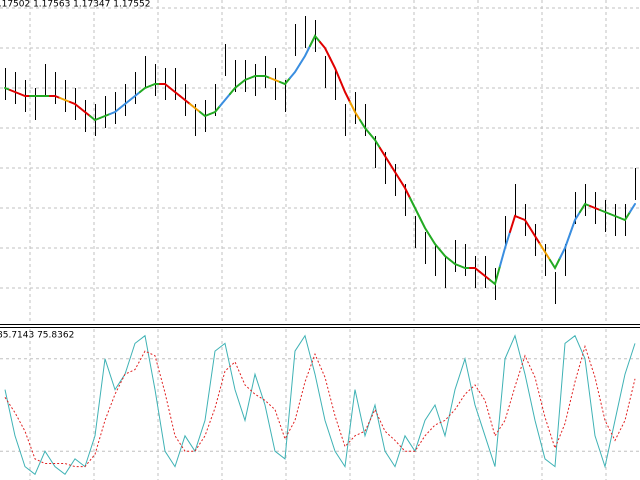  What do you see at coordinates (75, 5) in the screenshot?
I see `price-header: 1.17502 1.17563 1.17347 1.17552` at bounding box center [75, 5].